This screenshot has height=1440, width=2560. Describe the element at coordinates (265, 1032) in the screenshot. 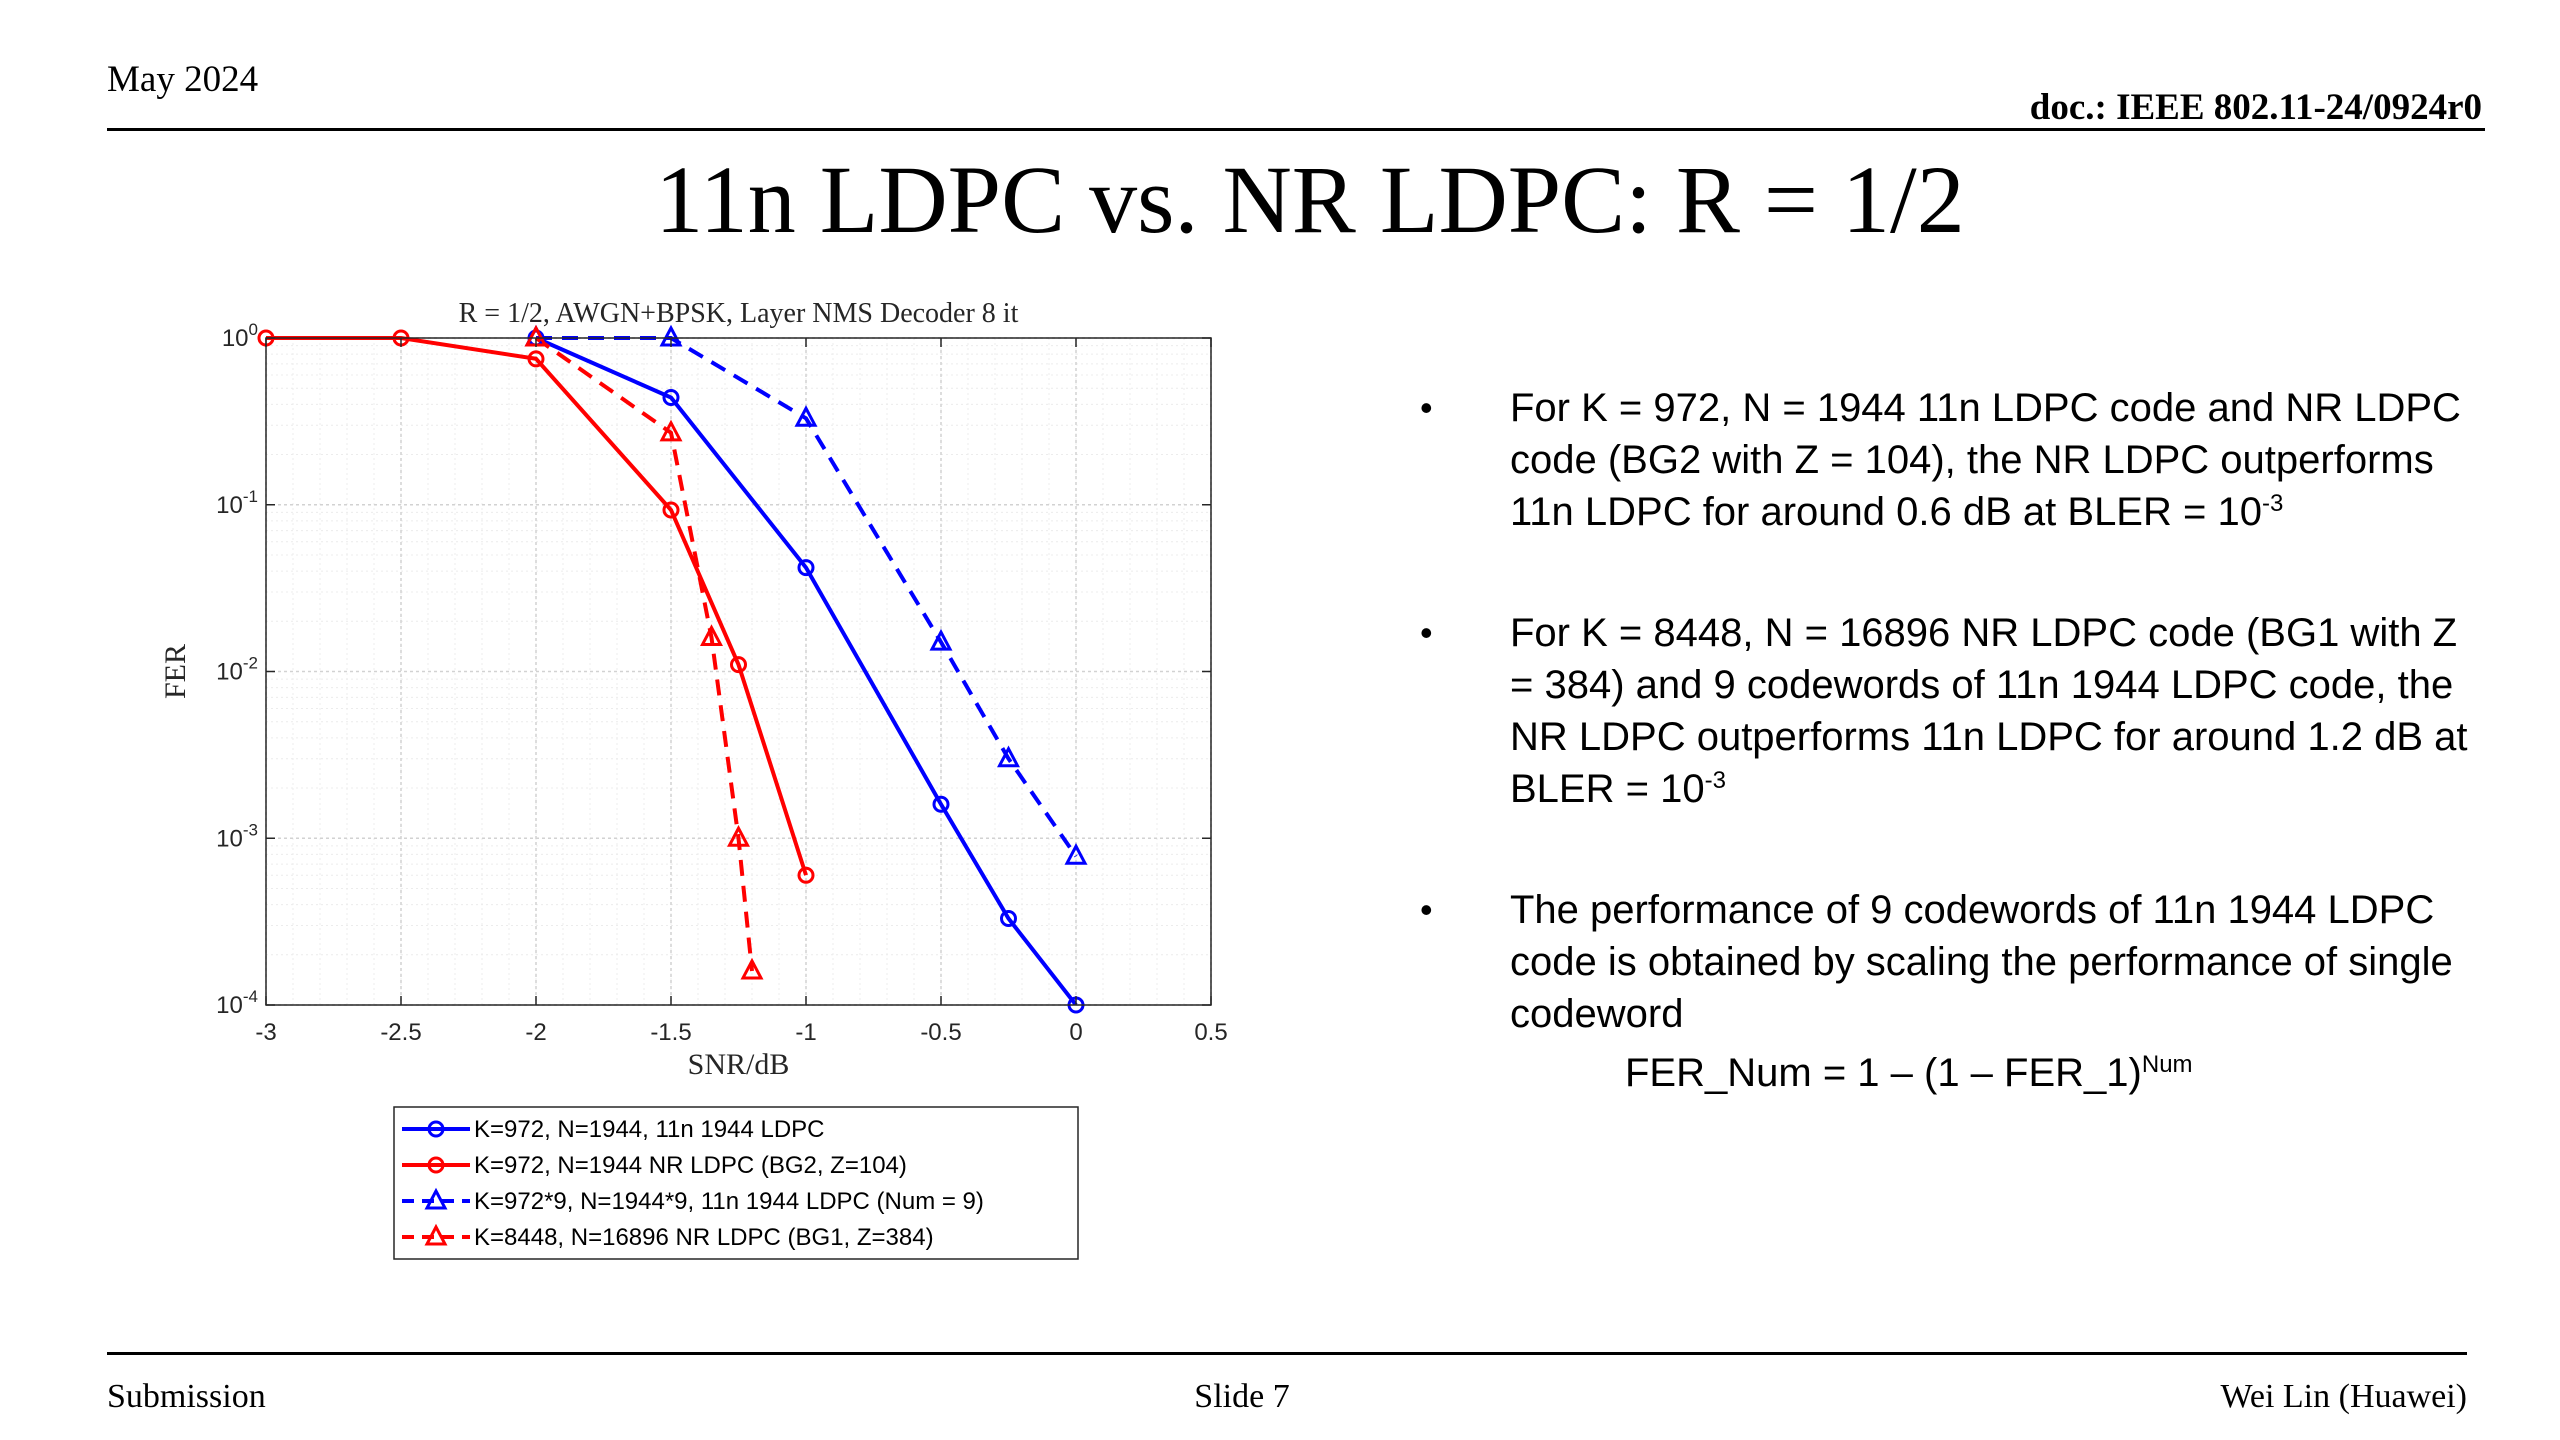

I see `x-tick-label: -3` at that location.